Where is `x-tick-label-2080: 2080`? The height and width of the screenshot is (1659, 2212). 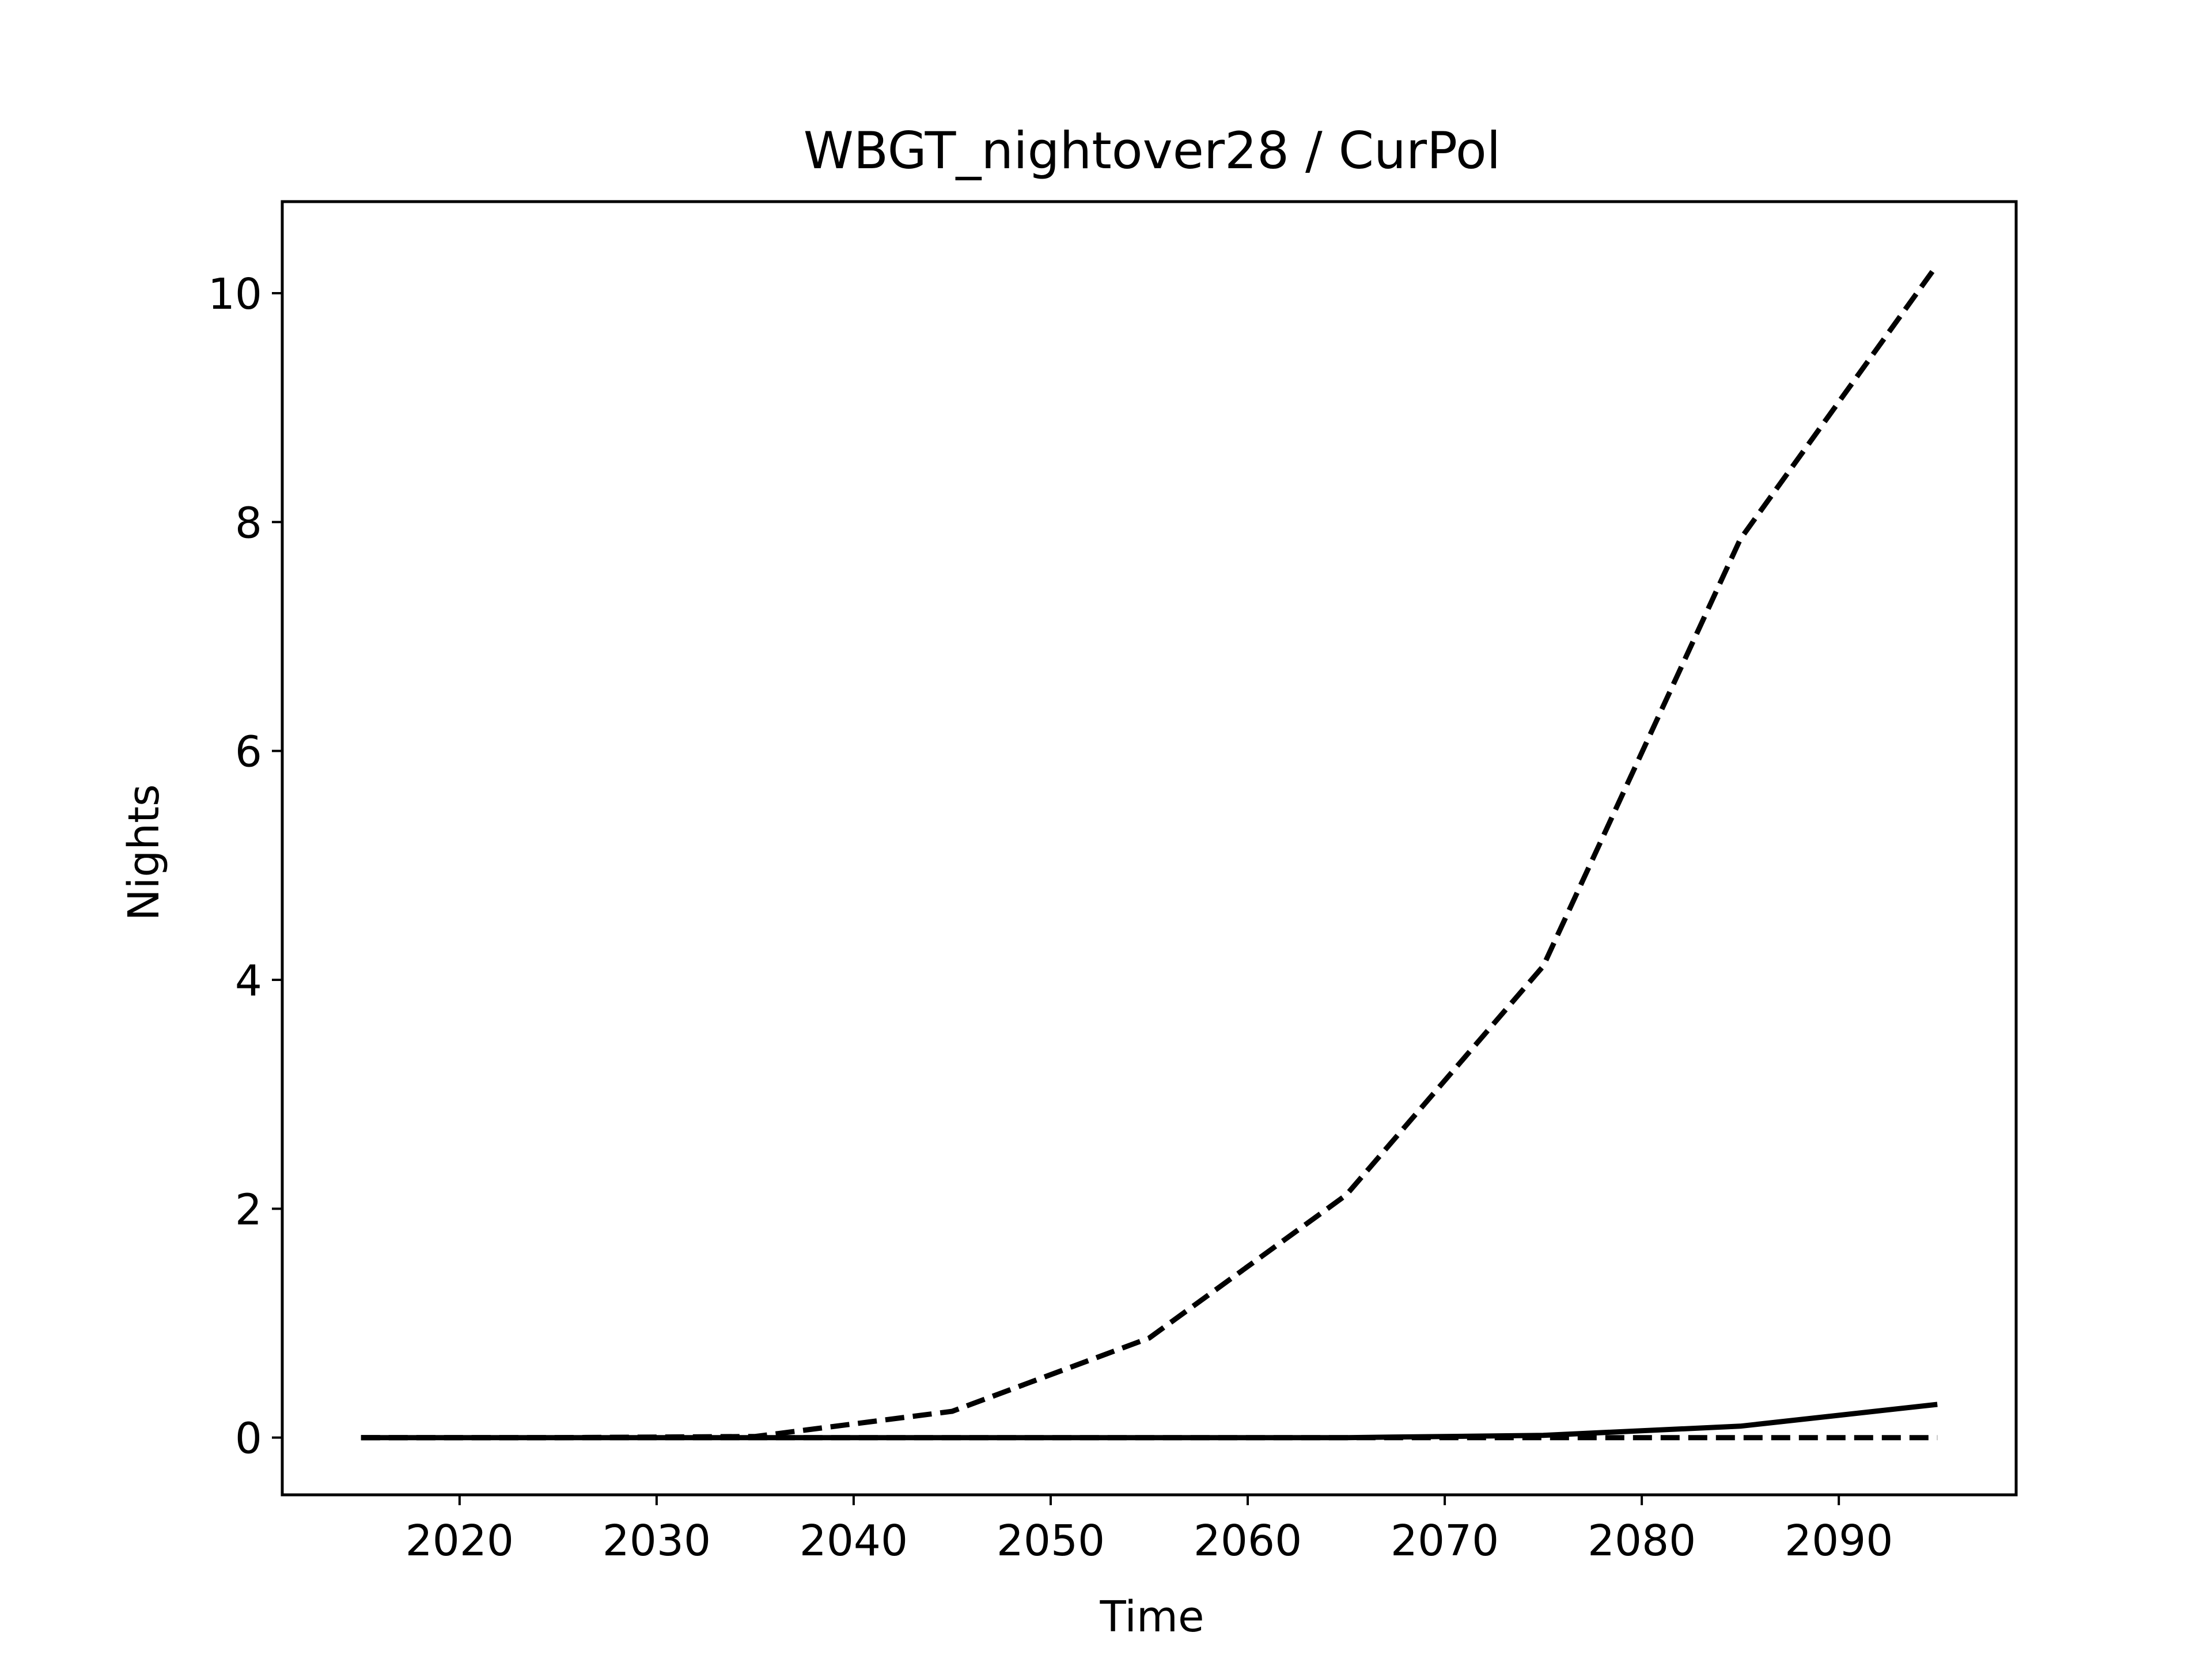
x-tick-label-2080: 2080 is located at coordinates (1642, 1541).